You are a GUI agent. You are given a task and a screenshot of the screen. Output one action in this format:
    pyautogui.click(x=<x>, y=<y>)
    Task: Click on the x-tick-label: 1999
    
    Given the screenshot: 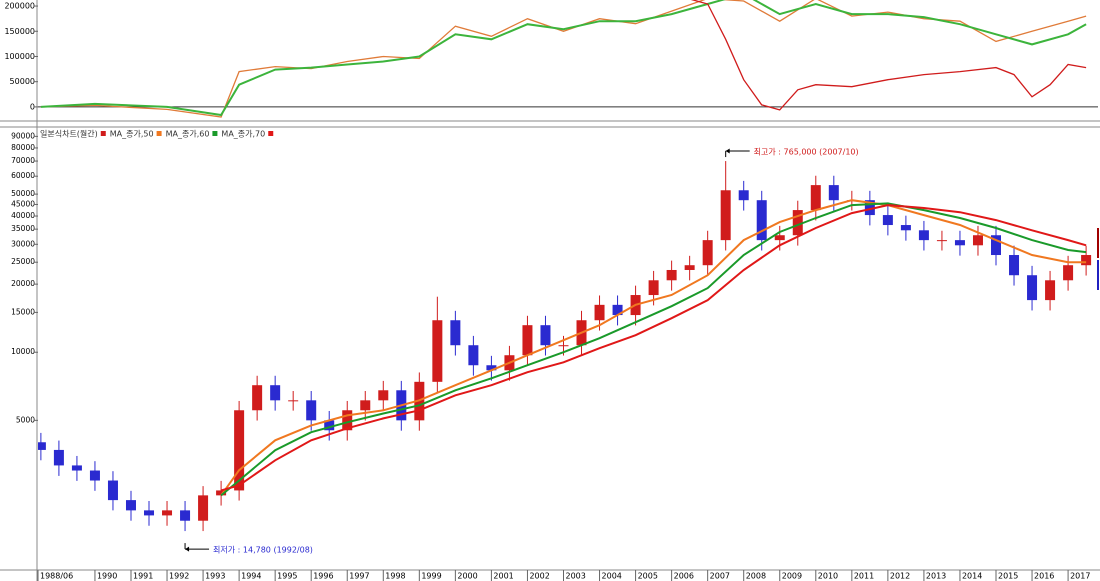 What is the action you would take?
    pyautogui.click(x=431, y=576)
    